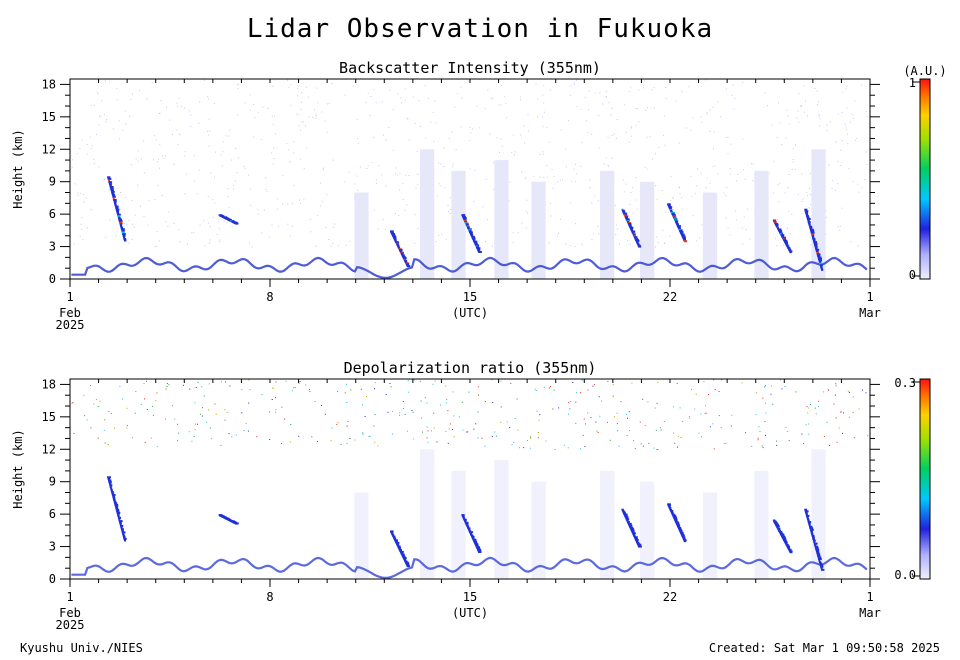 The width and height of the screenshot is (960, 660). What do you see at coordinates (470, 313) in the screenshot?
I see `x-axis-label: (UTC)` at bounding box center [470, 313].